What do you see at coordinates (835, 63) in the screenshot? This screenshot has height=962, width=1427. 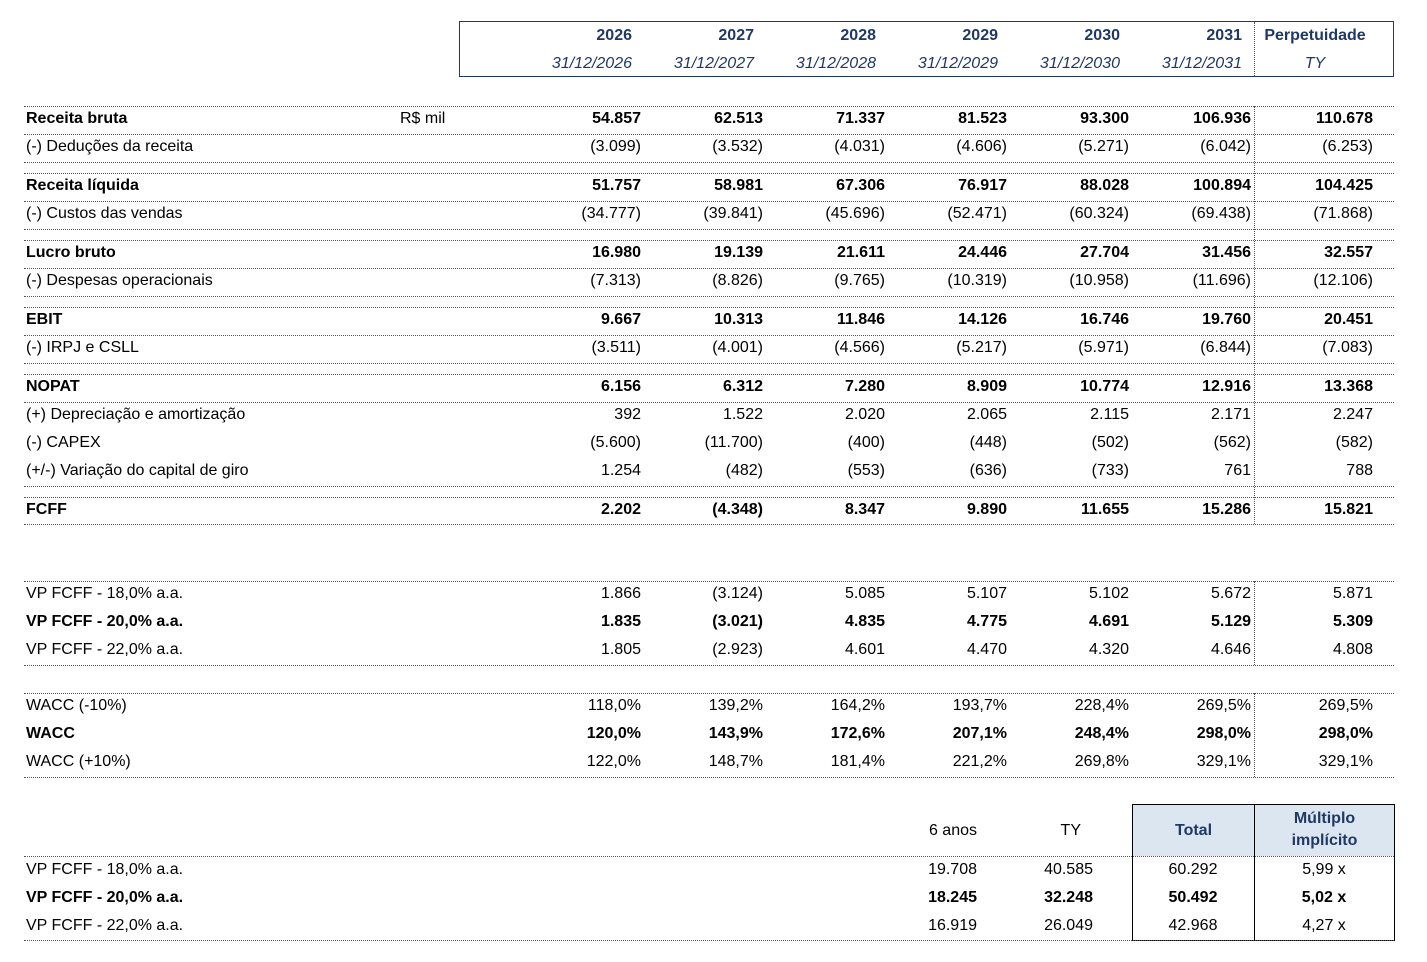 I see `column-date: 31/12/2028` at bounding box center [835, 63].